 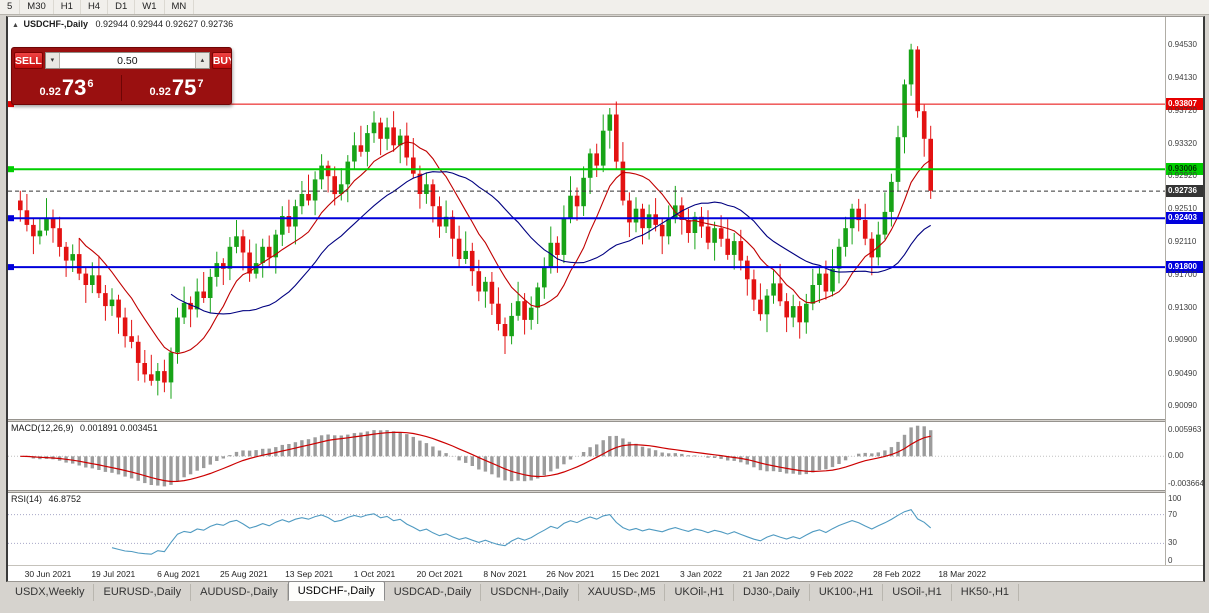 What do you see at coordinates (42, 428) in the screenshot?
I see `macd-name: MACD(12,26,9)` at bounding box center [42, 428].